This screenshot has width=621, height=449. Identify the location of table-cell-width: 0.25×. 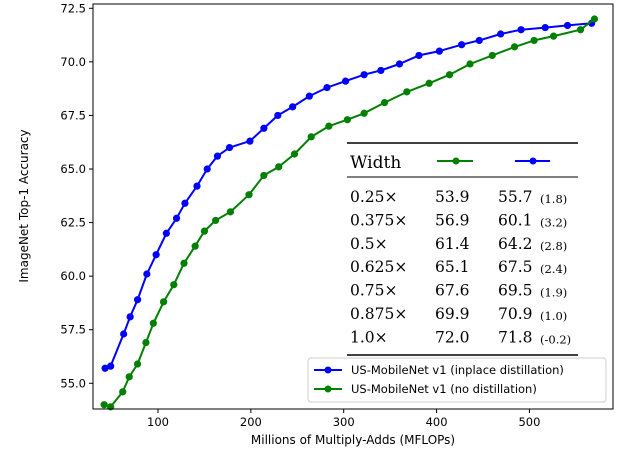
(374, 197).